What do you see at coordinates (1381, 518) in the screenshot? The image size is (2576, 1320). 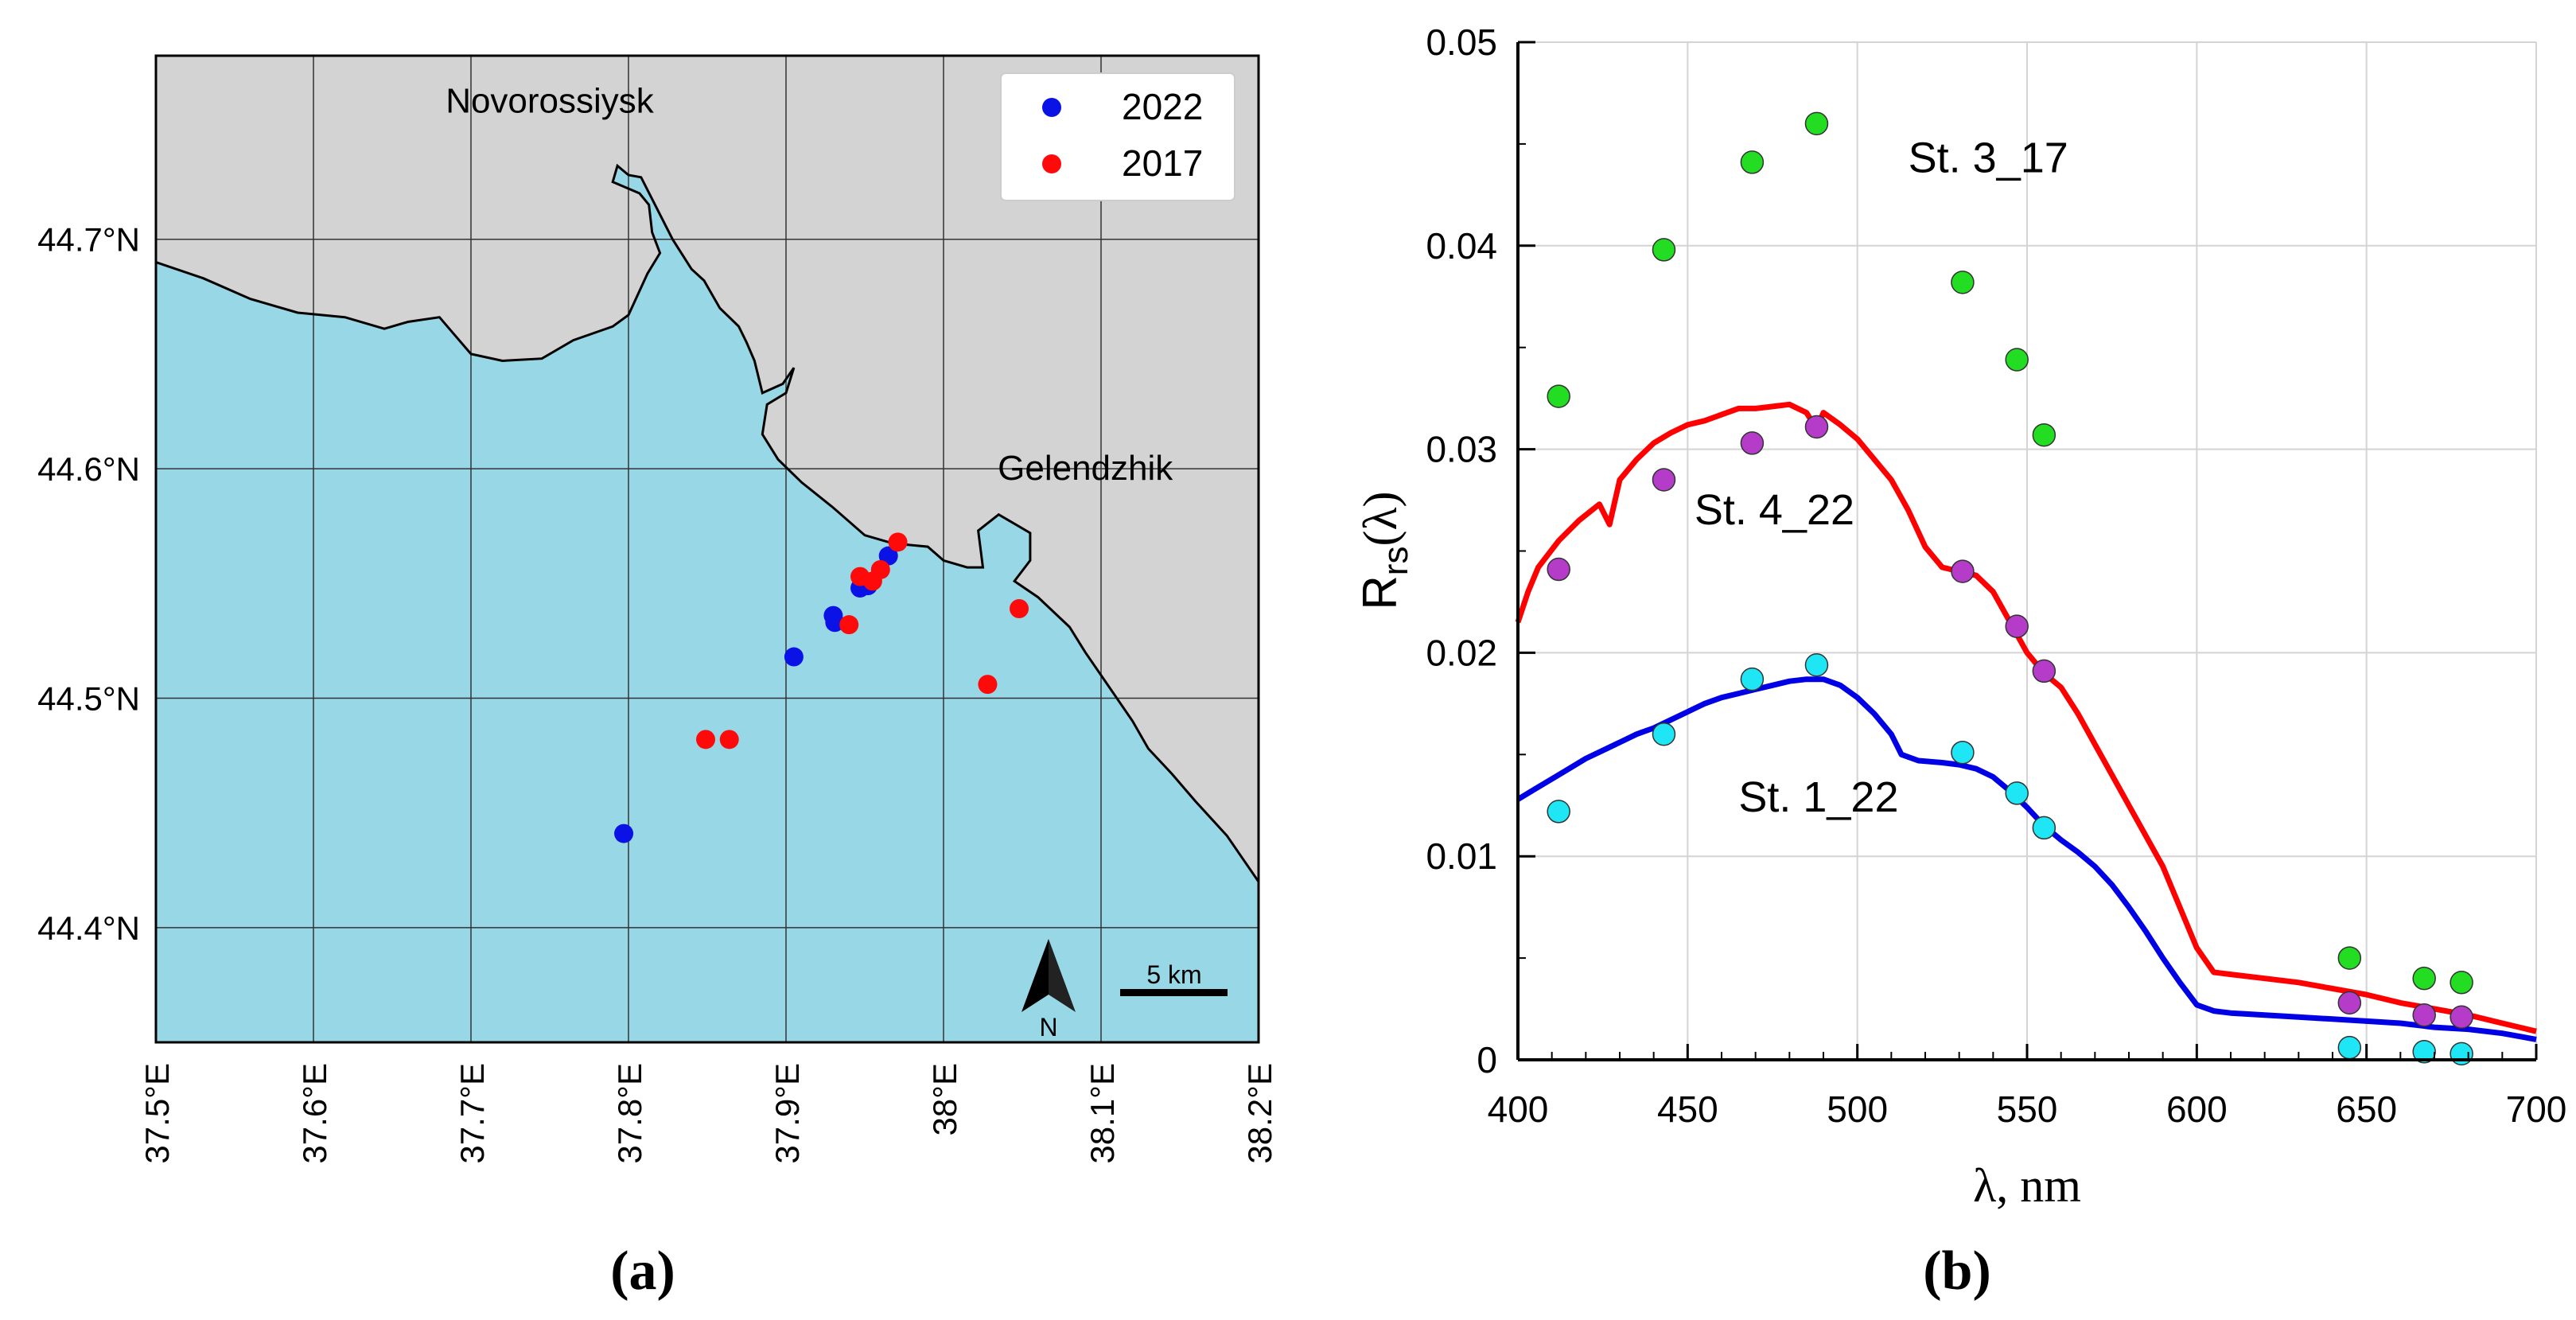 I see `y-axis-label-tail: (λ)` at bounding box center [1381, 518].